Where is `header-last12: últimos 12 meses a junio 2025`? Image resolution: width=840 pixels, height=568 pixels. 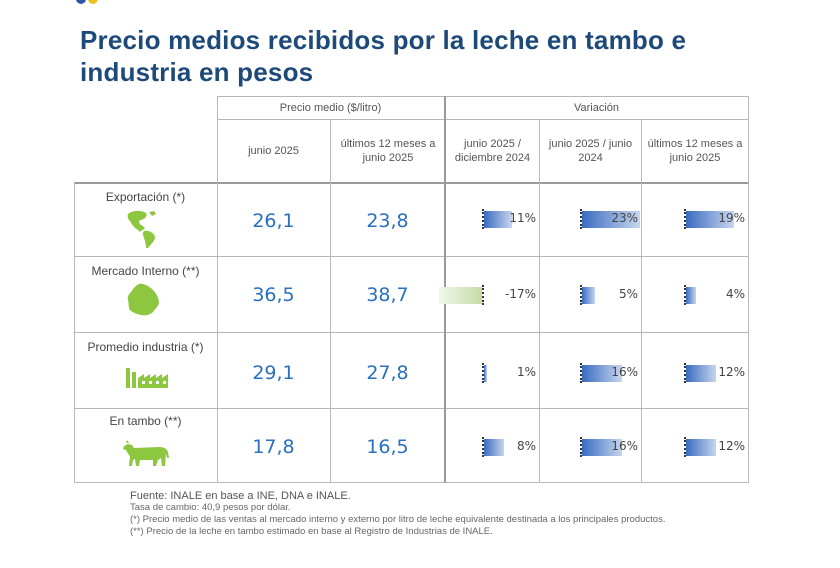
header-last12: últimos 12 meses a junio 2025 is located at coordinates (388, 150).